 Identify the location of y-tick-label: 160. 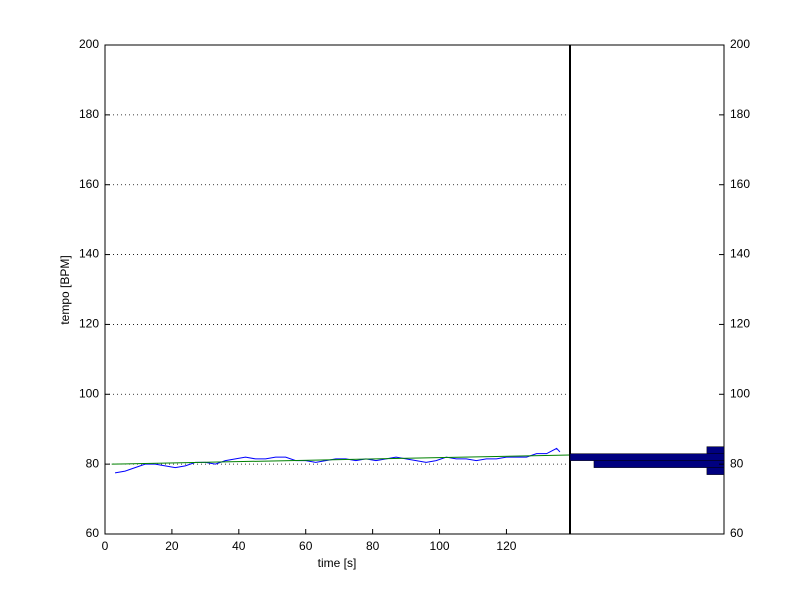
(89, 184).